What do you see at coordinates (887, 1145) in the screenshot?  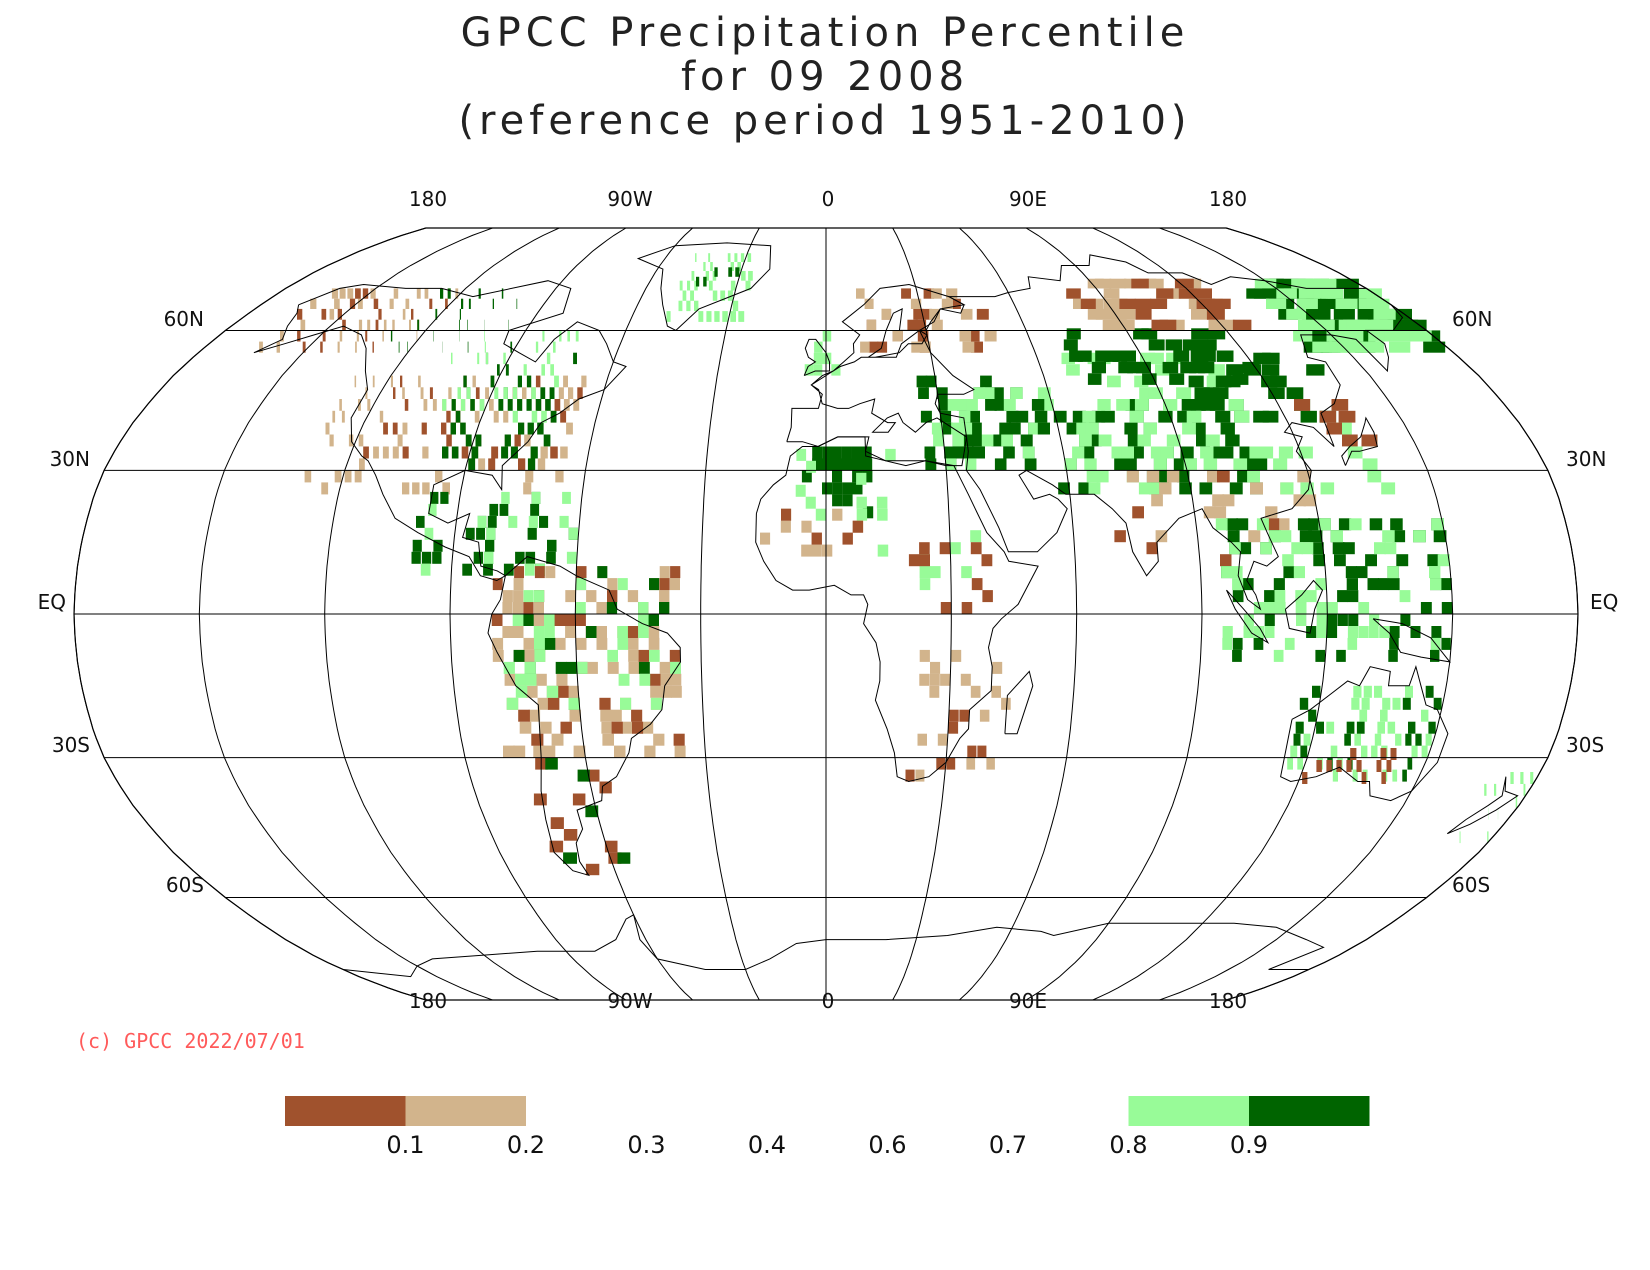 I see `legend-label: 0.6` at bounding box center [887, 1145].